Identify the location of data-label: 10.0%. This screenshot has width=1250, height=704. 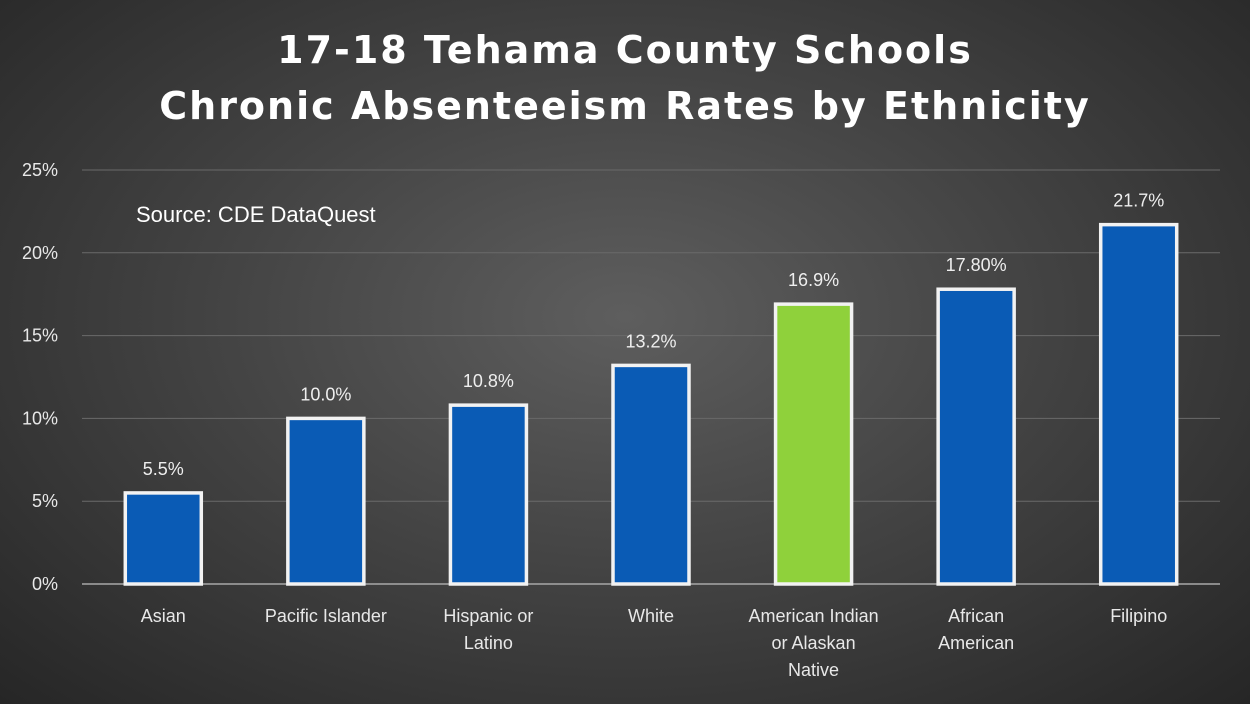
(325, 394).